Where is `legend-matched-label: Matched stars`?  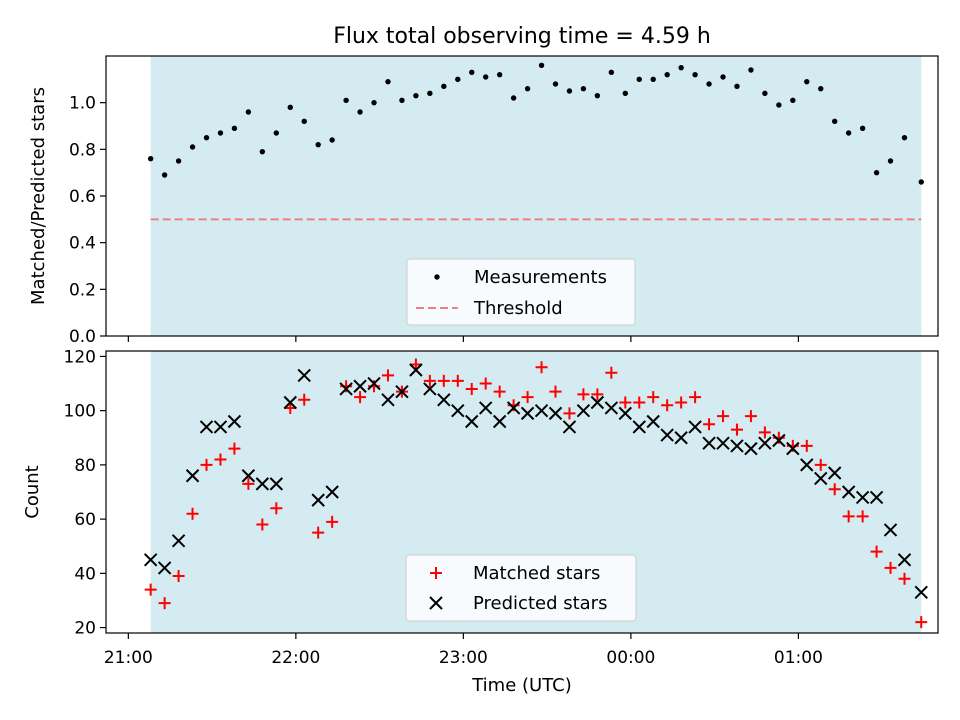
legend-matched-label: Matched stars is located at coordinates (536, 573).